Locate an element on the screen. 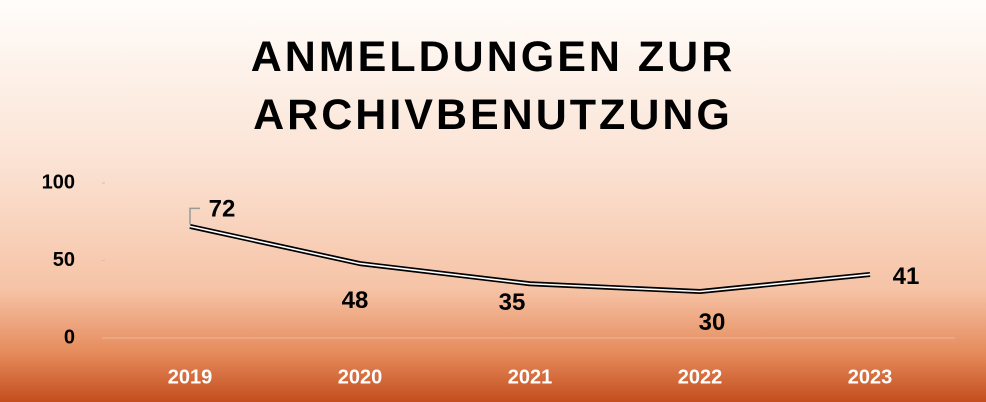 The width and height of the screenshot is (986, 402). line-series is located at coordinates (530, 258).